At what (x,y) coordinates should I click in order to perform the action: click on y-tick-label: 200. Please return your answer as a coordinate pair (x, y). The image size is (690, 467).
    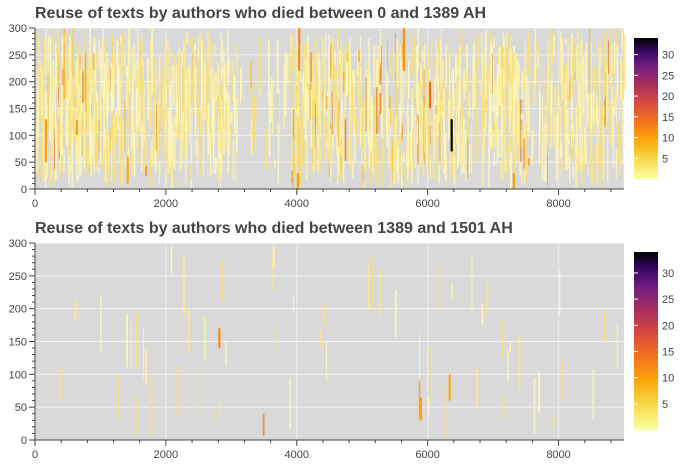
    Looking at the image, I should click on (18, 83).